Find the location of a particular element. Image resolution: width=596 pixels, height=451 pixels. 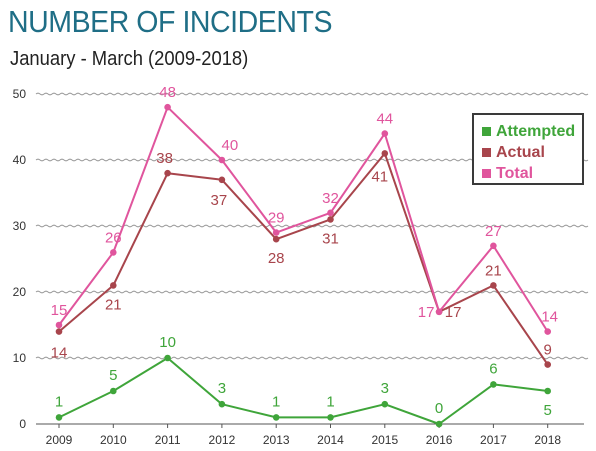

data-label-actual: 14 is located at coordinates (59, 353).